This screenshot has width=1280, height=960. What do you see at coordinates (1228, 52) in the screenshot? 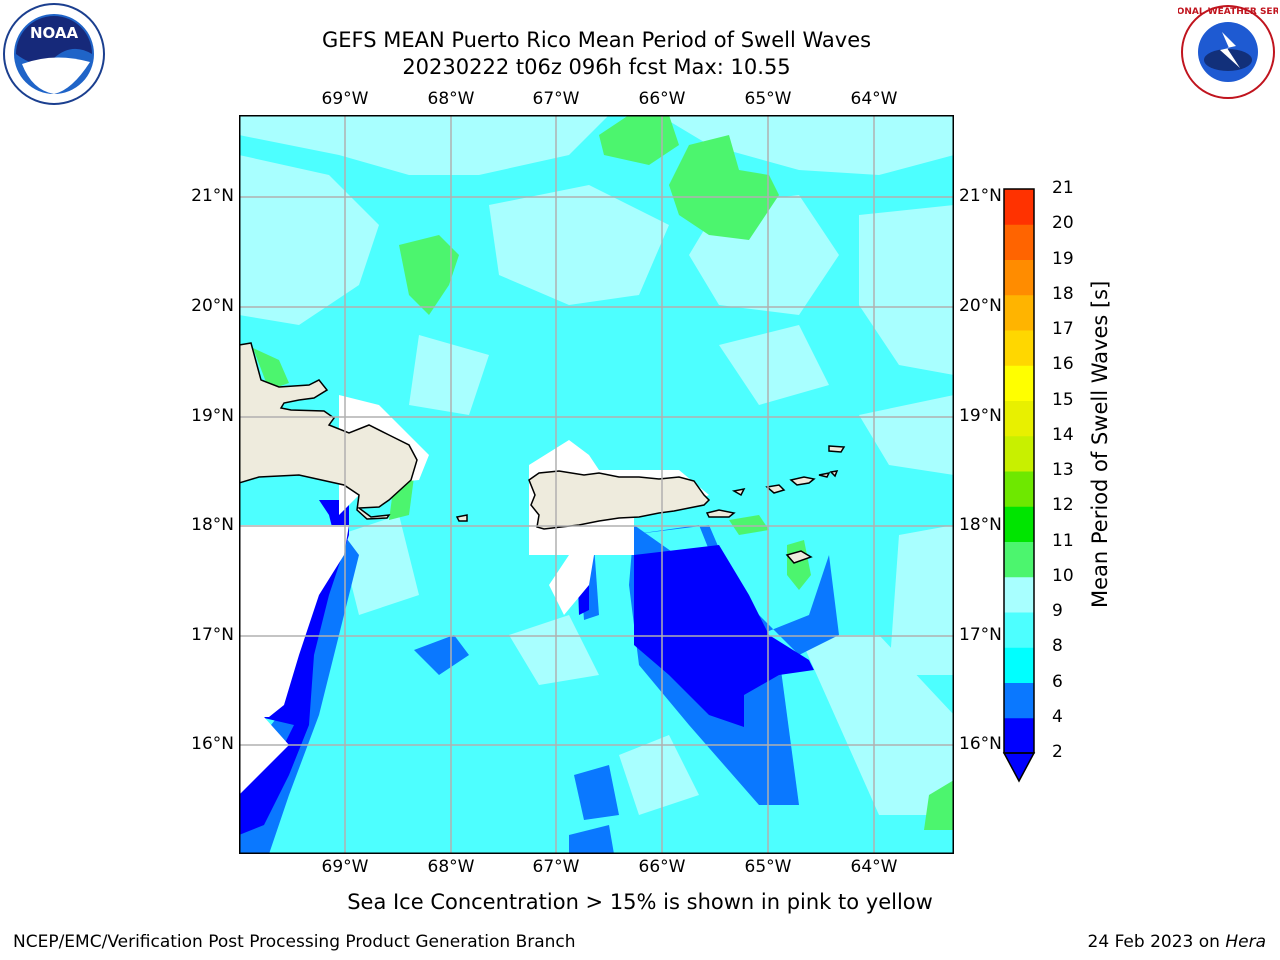
I see `nws-logo-icon: NATIONAL WEATHER SERVICE` at bounding box center [1228, 52].